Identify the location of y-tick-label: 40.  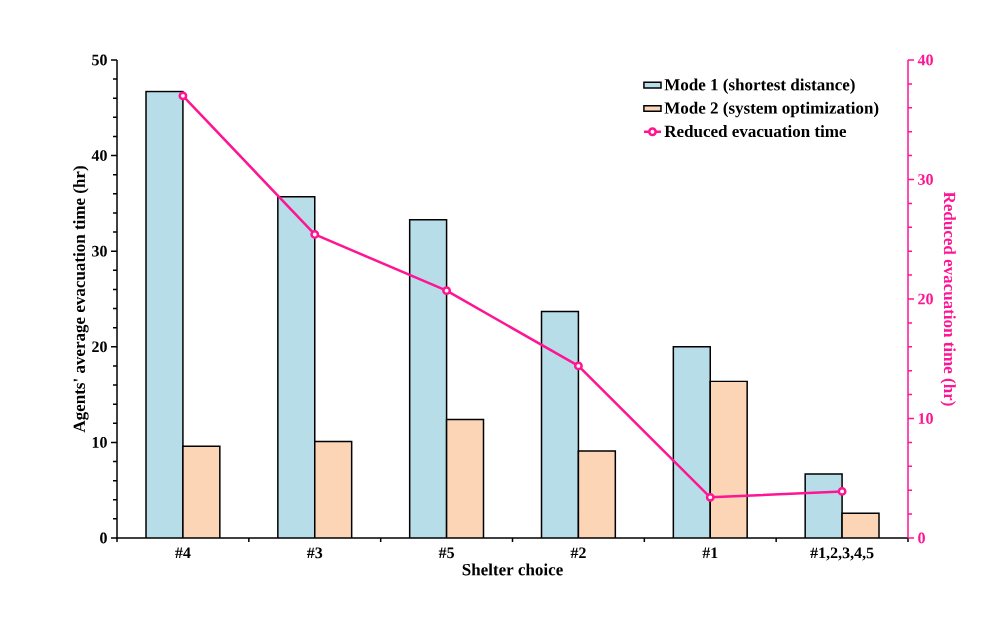
(99, 155).